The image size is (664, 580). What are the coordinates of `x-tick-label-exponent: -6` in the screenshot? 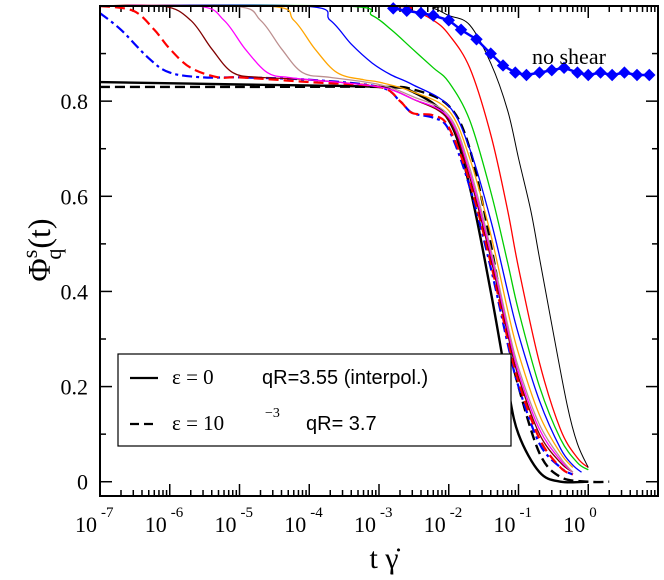 It's located at (177, 513).